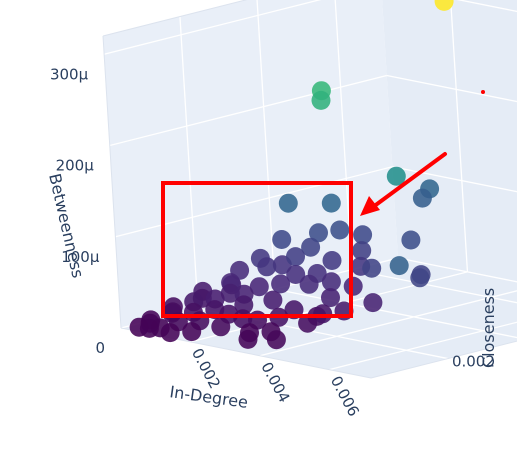  What do you see at coordinates (75, 166) in the screenshot?
I see `z-tick-label: 200μ` at bounding box center [75, 166].